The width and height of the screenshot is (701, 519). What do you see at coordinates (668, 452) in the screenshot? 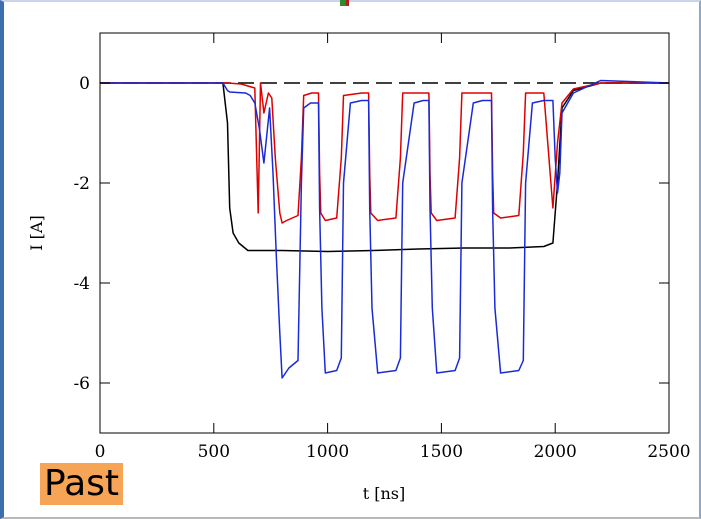
I see `x-tick-label-5: 2500` at bounding box center [668, 452].